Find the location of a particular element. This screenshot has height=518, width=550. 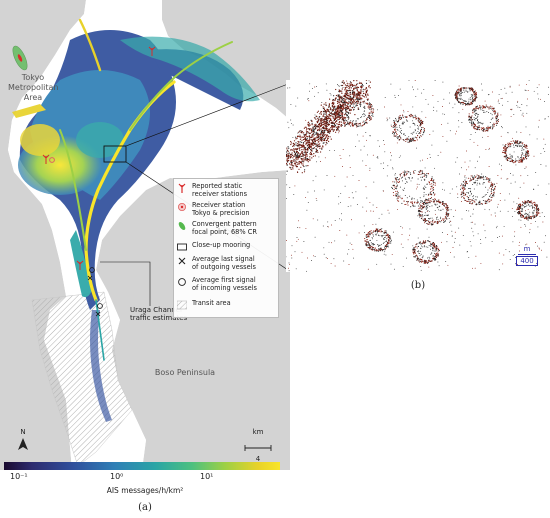

legend-receiver-tokyo: Receiver station Tokyo & precision is located at coordinates (226, 211).